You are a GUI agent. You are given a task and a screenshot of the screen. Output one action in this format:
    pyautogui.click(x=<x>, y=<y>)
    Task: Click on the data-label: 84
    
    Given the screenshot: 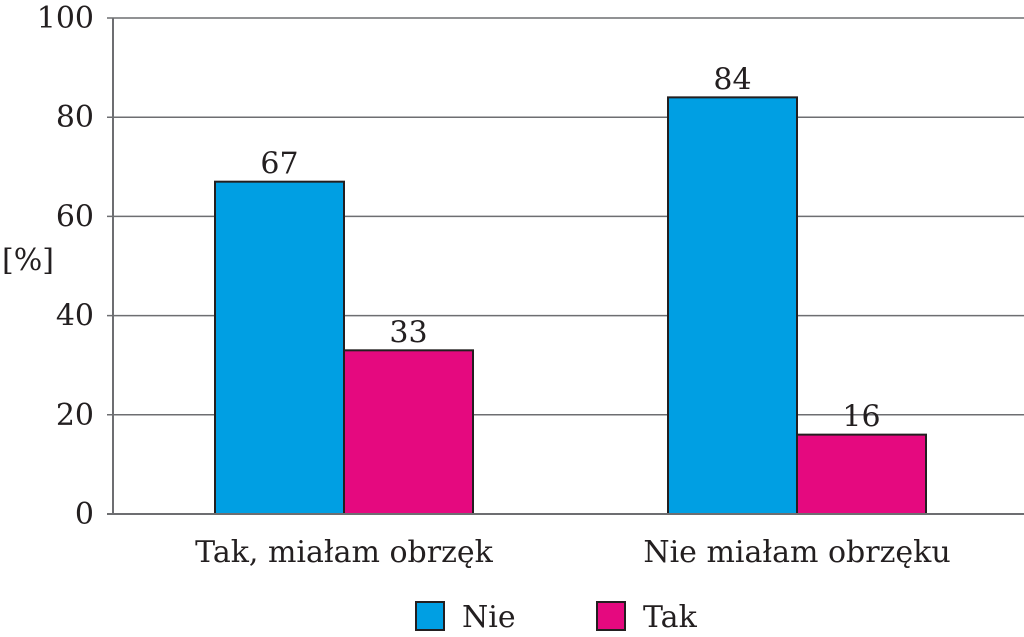 What is the action you would take?
    pyautogui.click(x=732, y=79)
    